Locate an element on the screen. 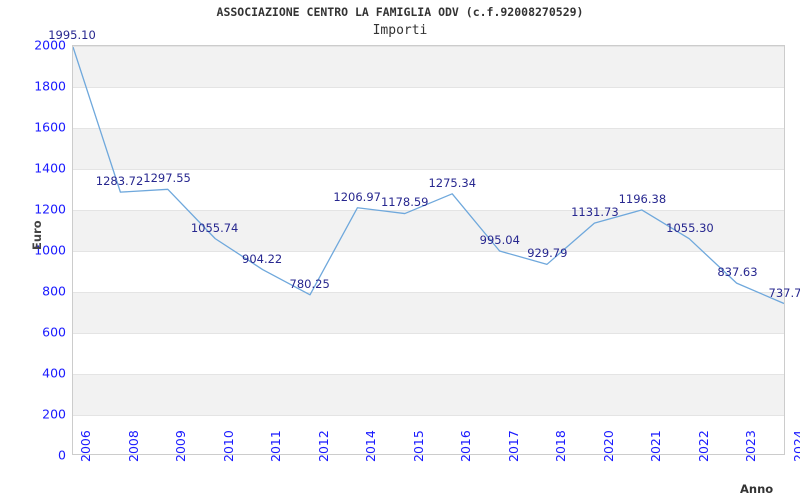 This screenshot has height=500, width=800. data-point-label: 1297.55 is located at coordinates (167, 178).